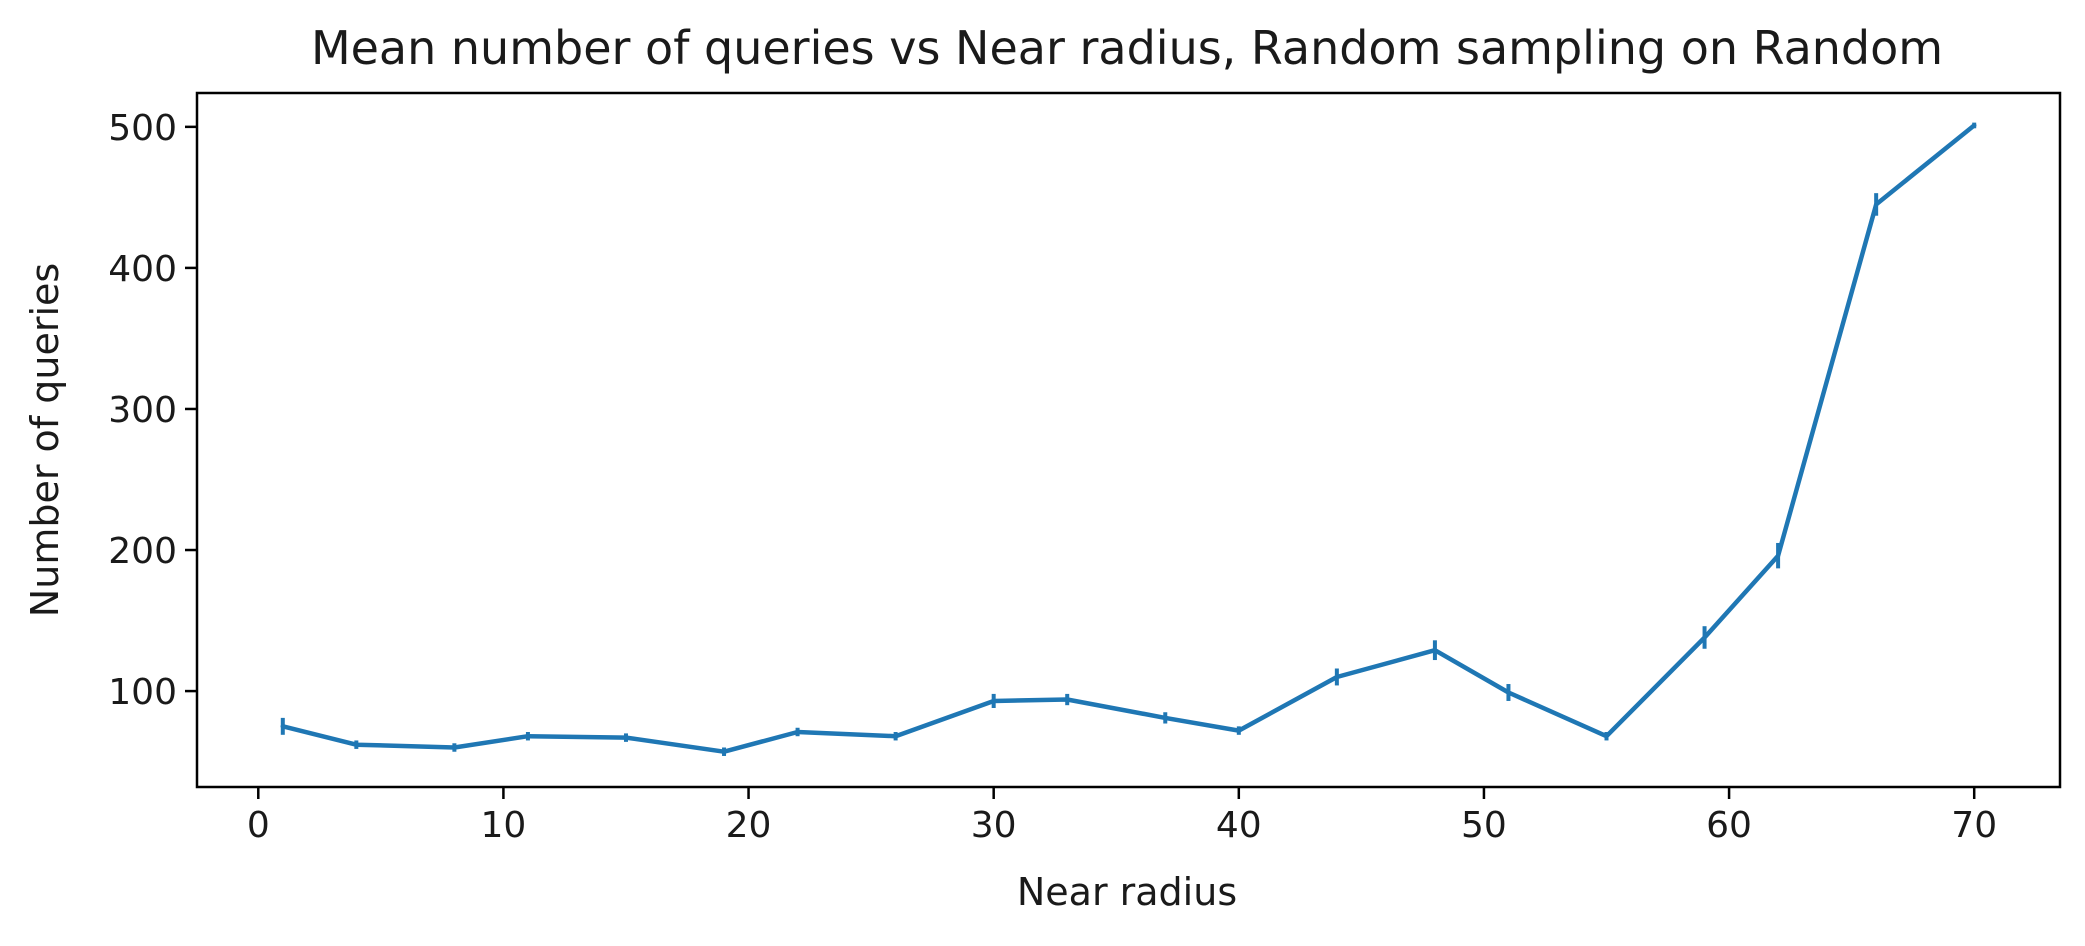 The height and width of the screenshot is (946, 2085). Describe the element at coordinates (994, 825) in the screenshot. I see `x-tick-label: 30` at that location.